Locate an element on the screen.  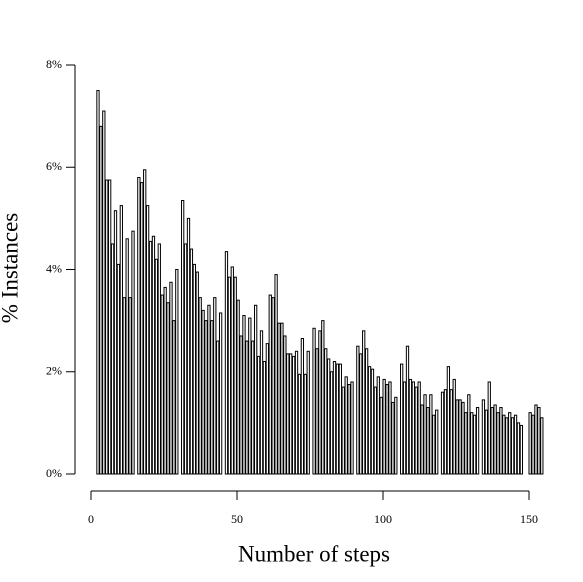
y-tick-label: 6% is located at coordinates (54, 166).